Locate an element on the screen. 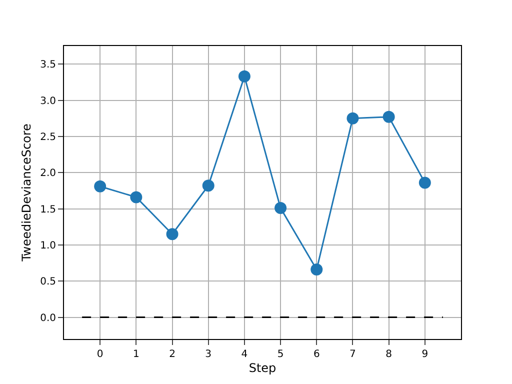 The image size is (512, 384). x-axis-title: Step is located at coordinates (262, 367).